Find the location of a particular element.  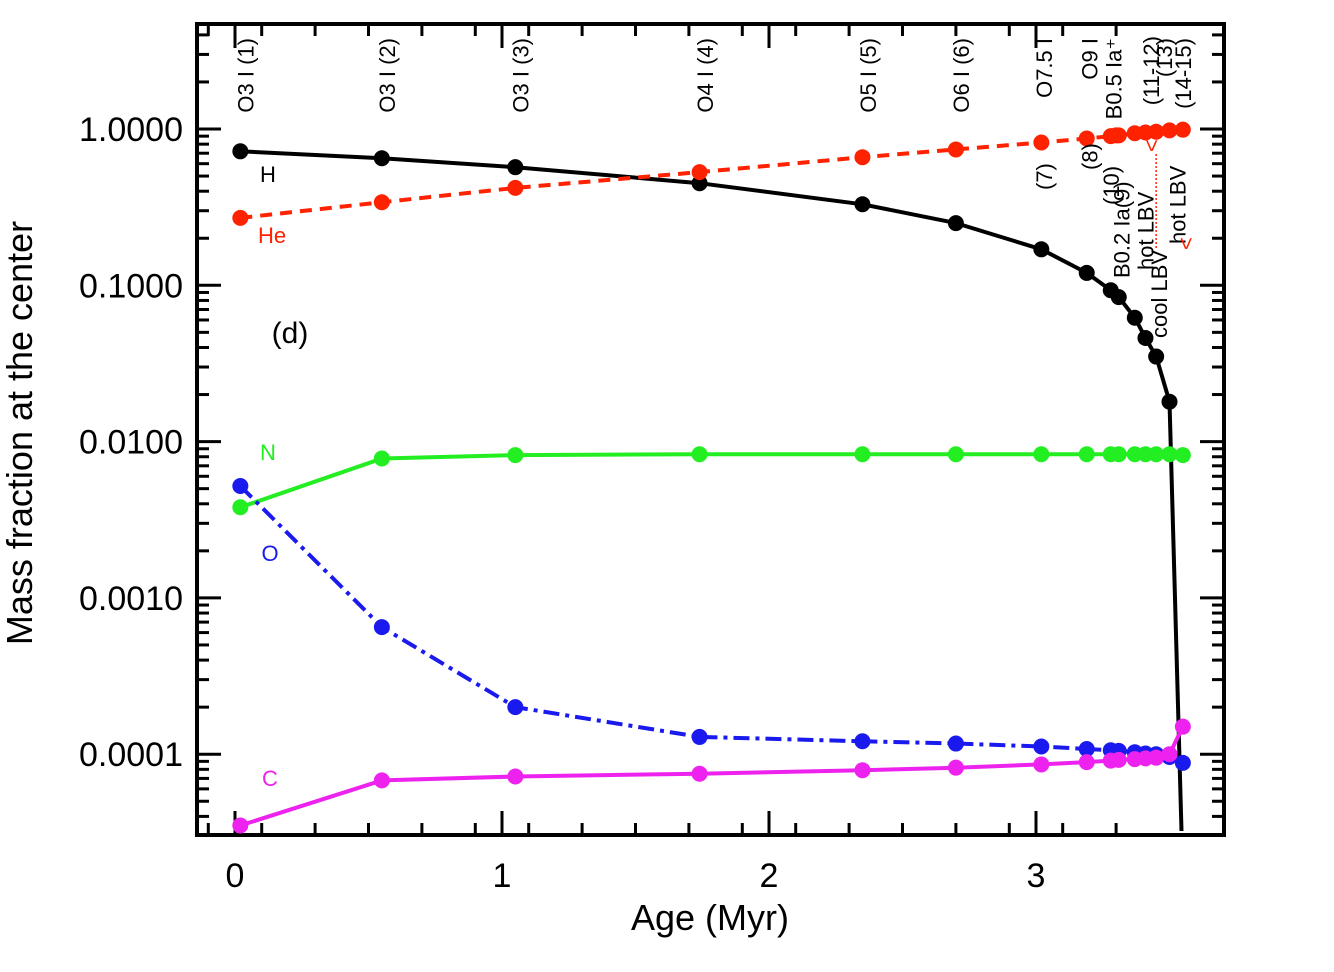

series-label-c: C is located at coordinates (270, 778).